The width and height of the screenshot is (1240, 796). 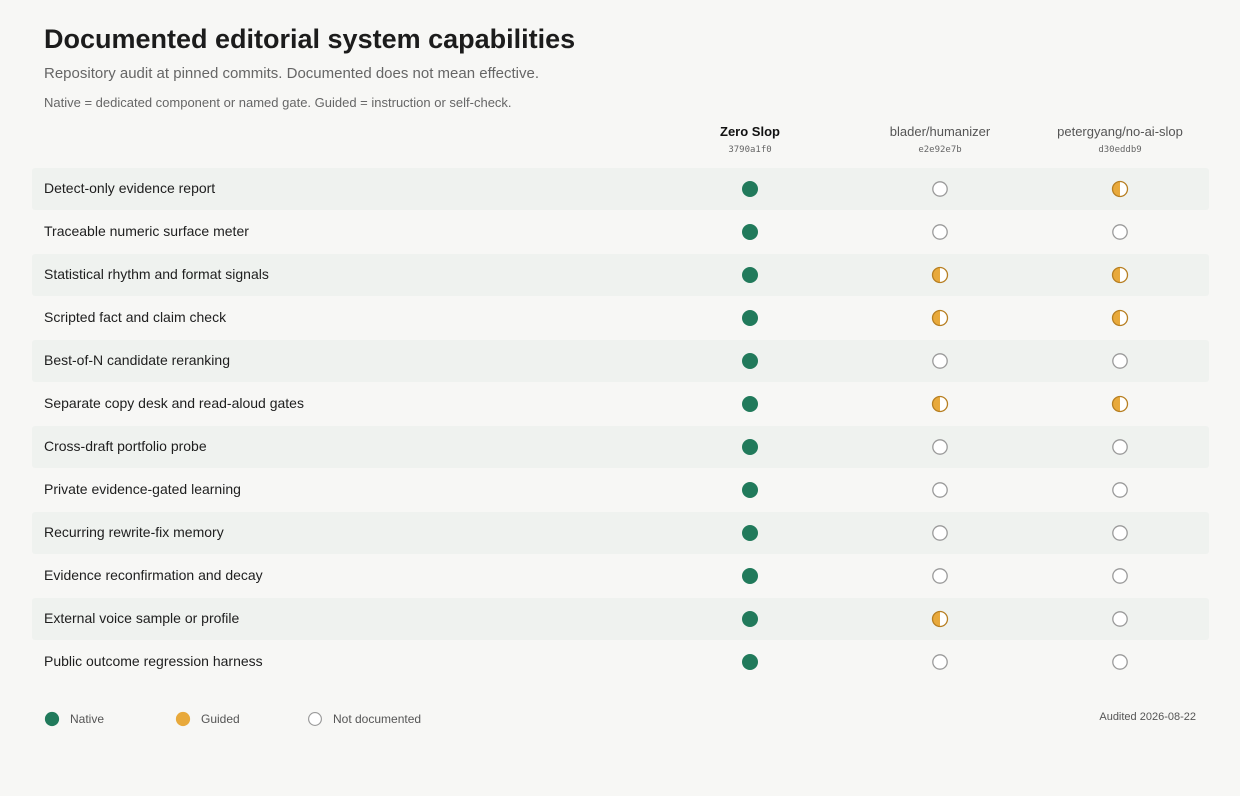 What do you see at coordinates (750, 131) in the screenshot?
I see `column-name: Zero Slop` at bounding box center [750, 131].